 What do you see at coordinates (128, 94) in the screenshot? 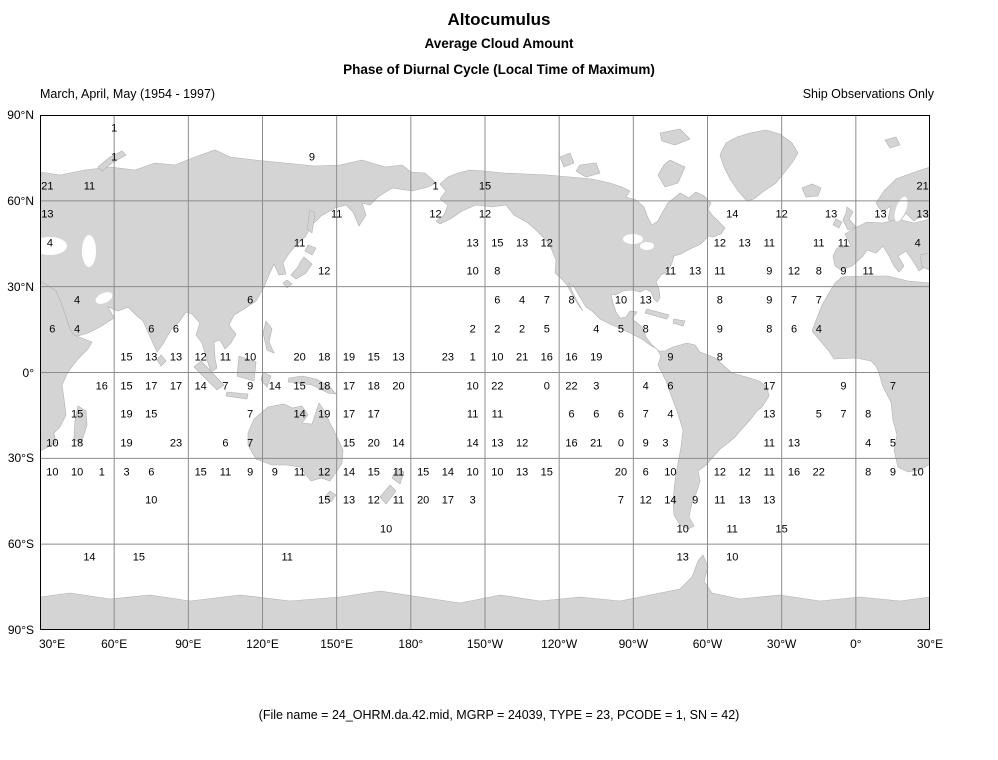
I see `period-label: March, April, May (1954 - 1997)` at bounding box center [128, 94].